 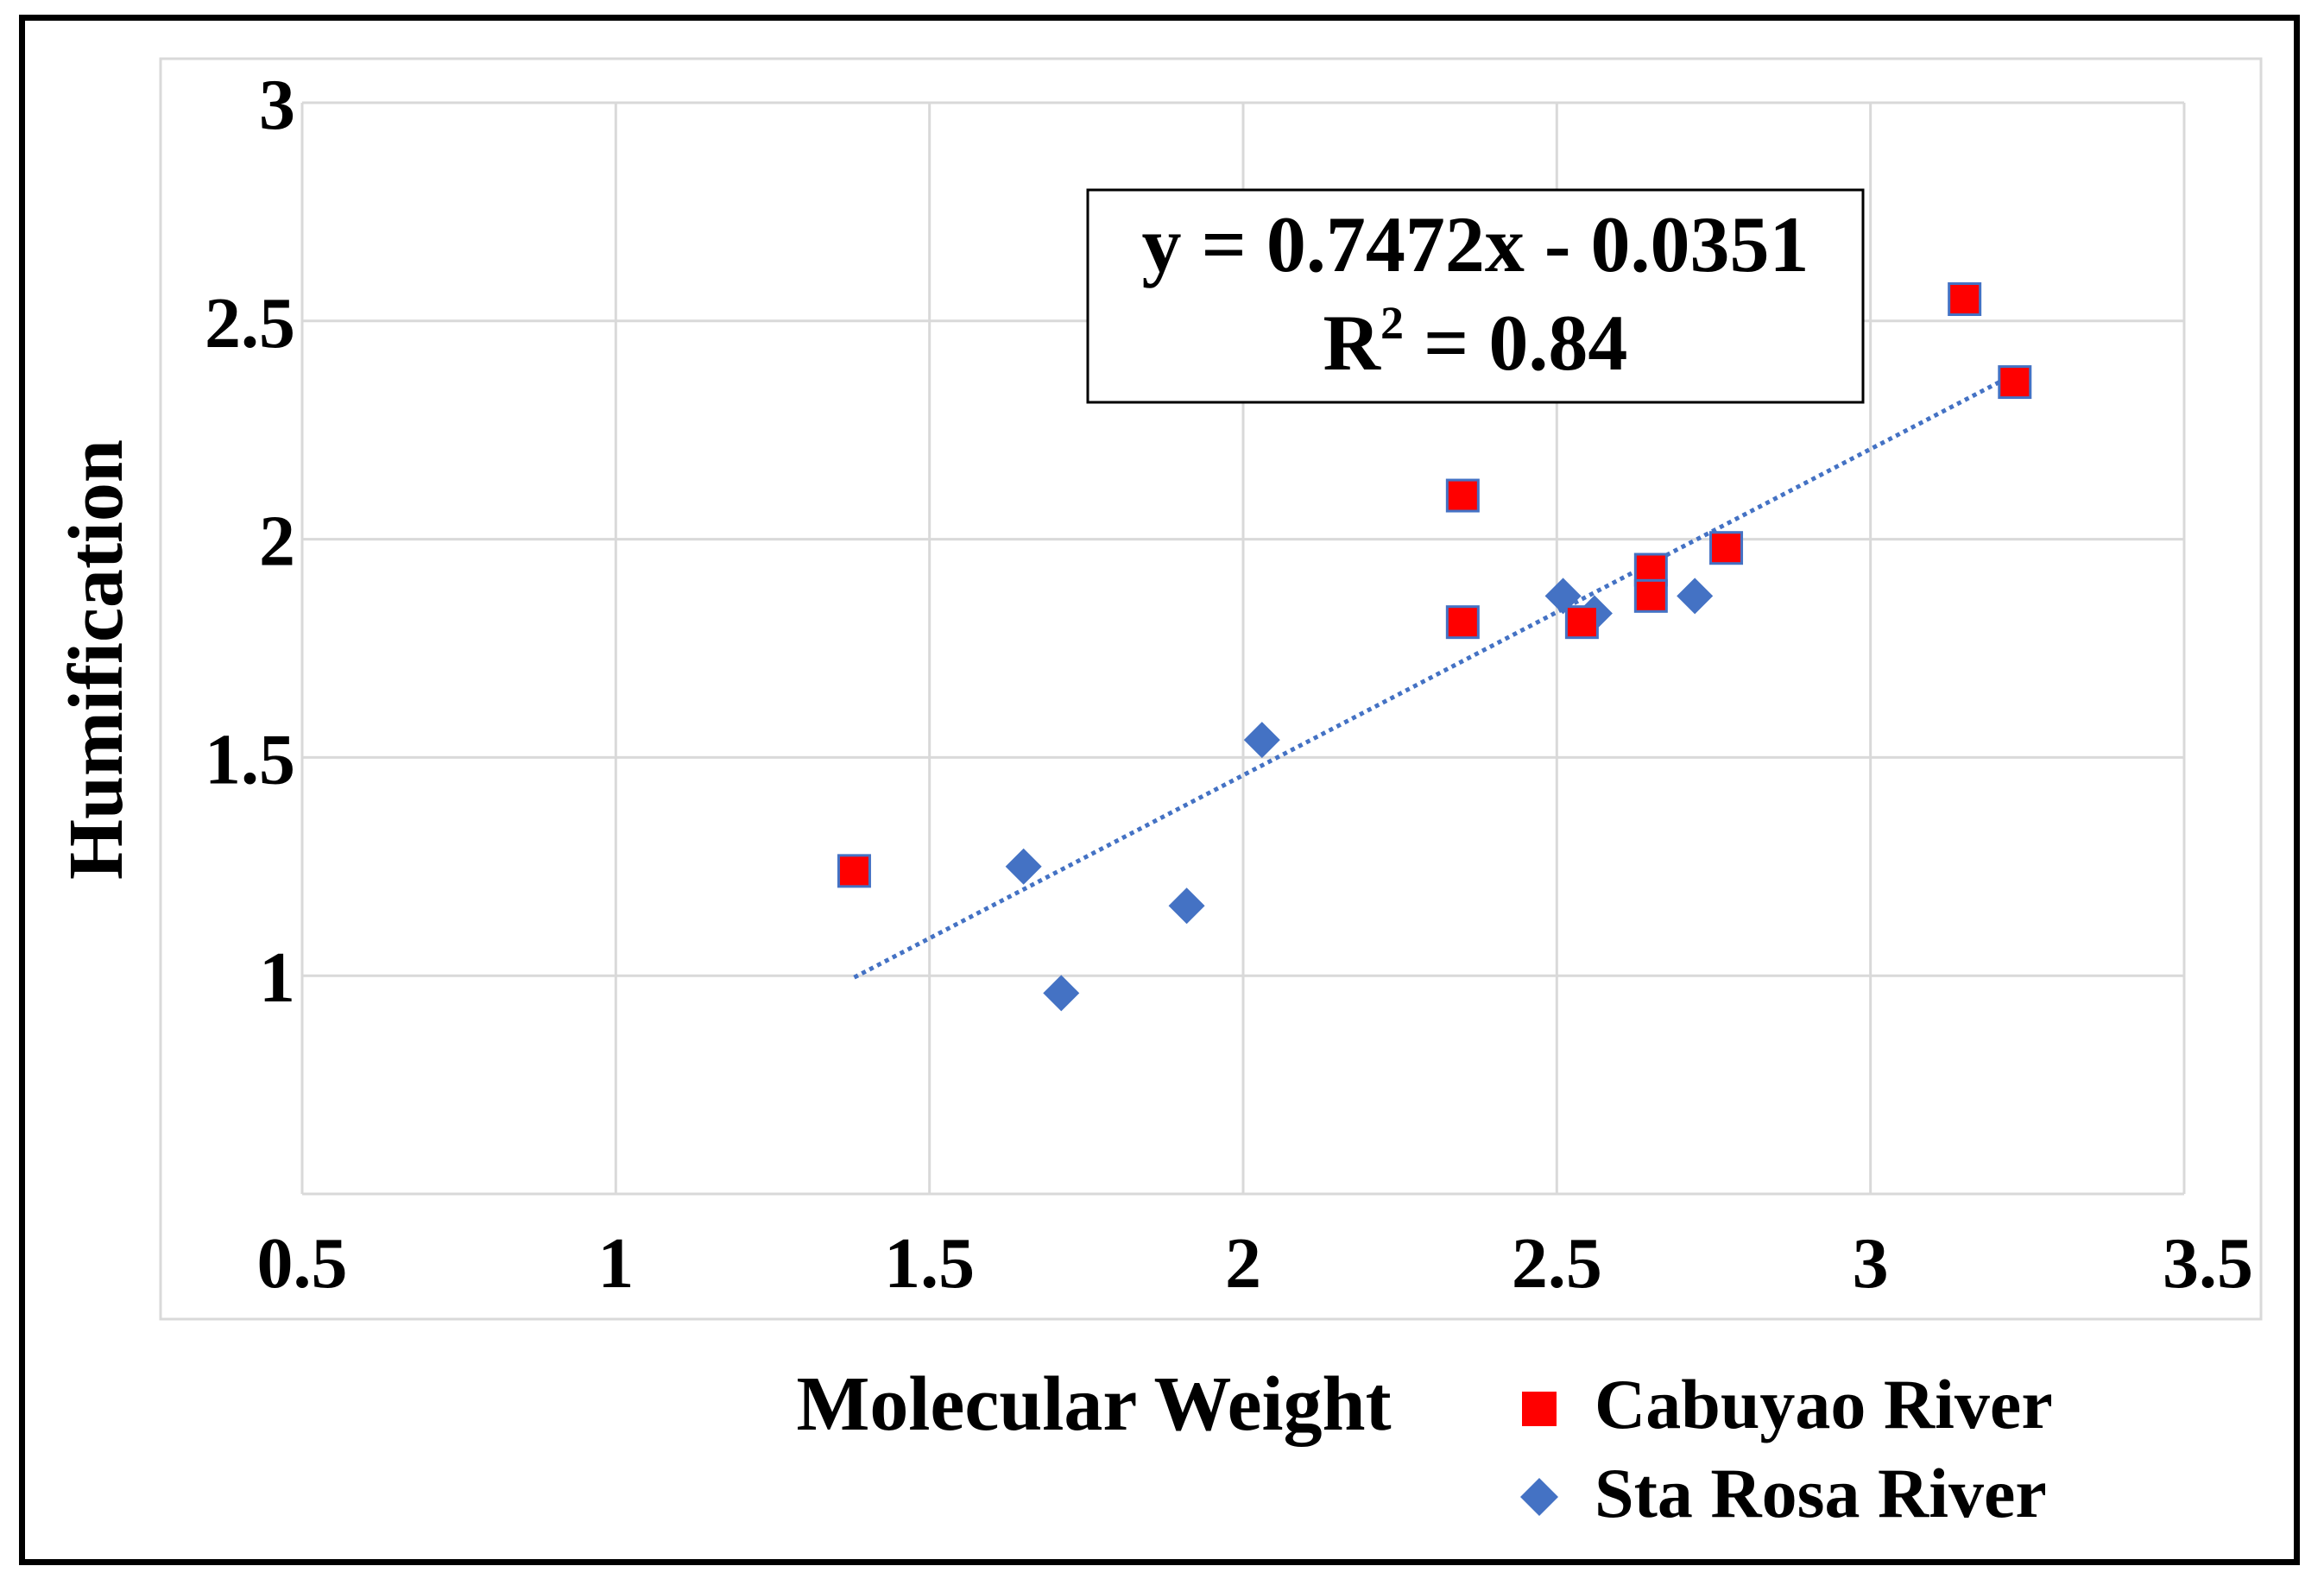 What do you see at coordinates (302, 1263) in the screenshot?
I see `x-tick-label: 0.5` at bounding box center [302, 1263].